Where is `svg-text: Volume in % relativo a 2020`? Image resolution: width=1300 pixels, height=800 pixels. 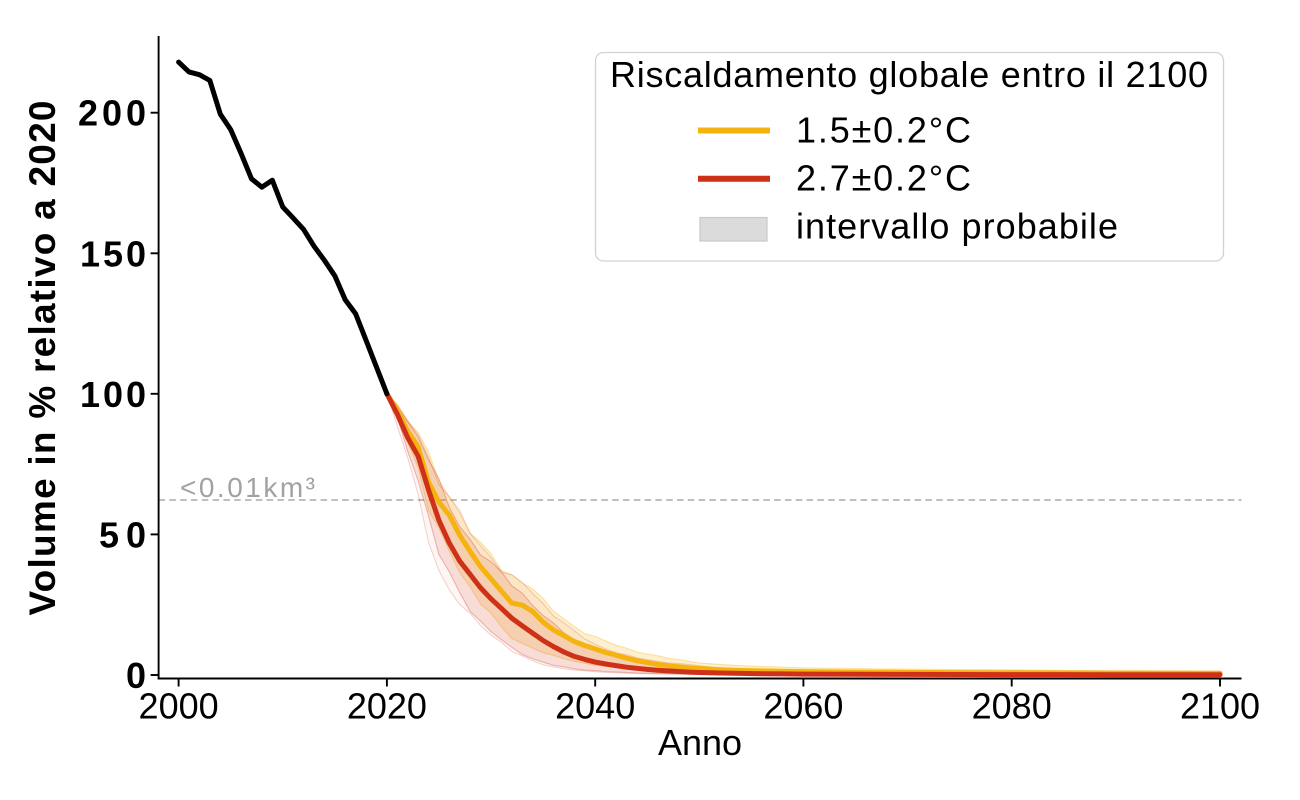 svg-text: Volume in % relativo a 2020 is located at coordinates (42, 358).